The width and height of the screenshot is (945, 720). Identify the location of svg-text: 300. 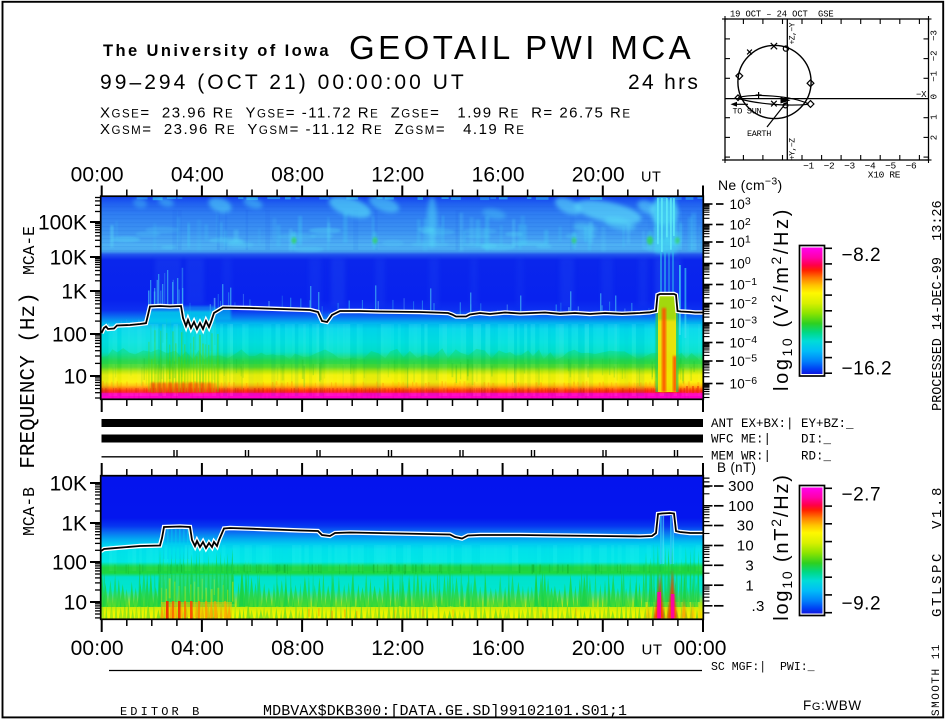
(741, 486).